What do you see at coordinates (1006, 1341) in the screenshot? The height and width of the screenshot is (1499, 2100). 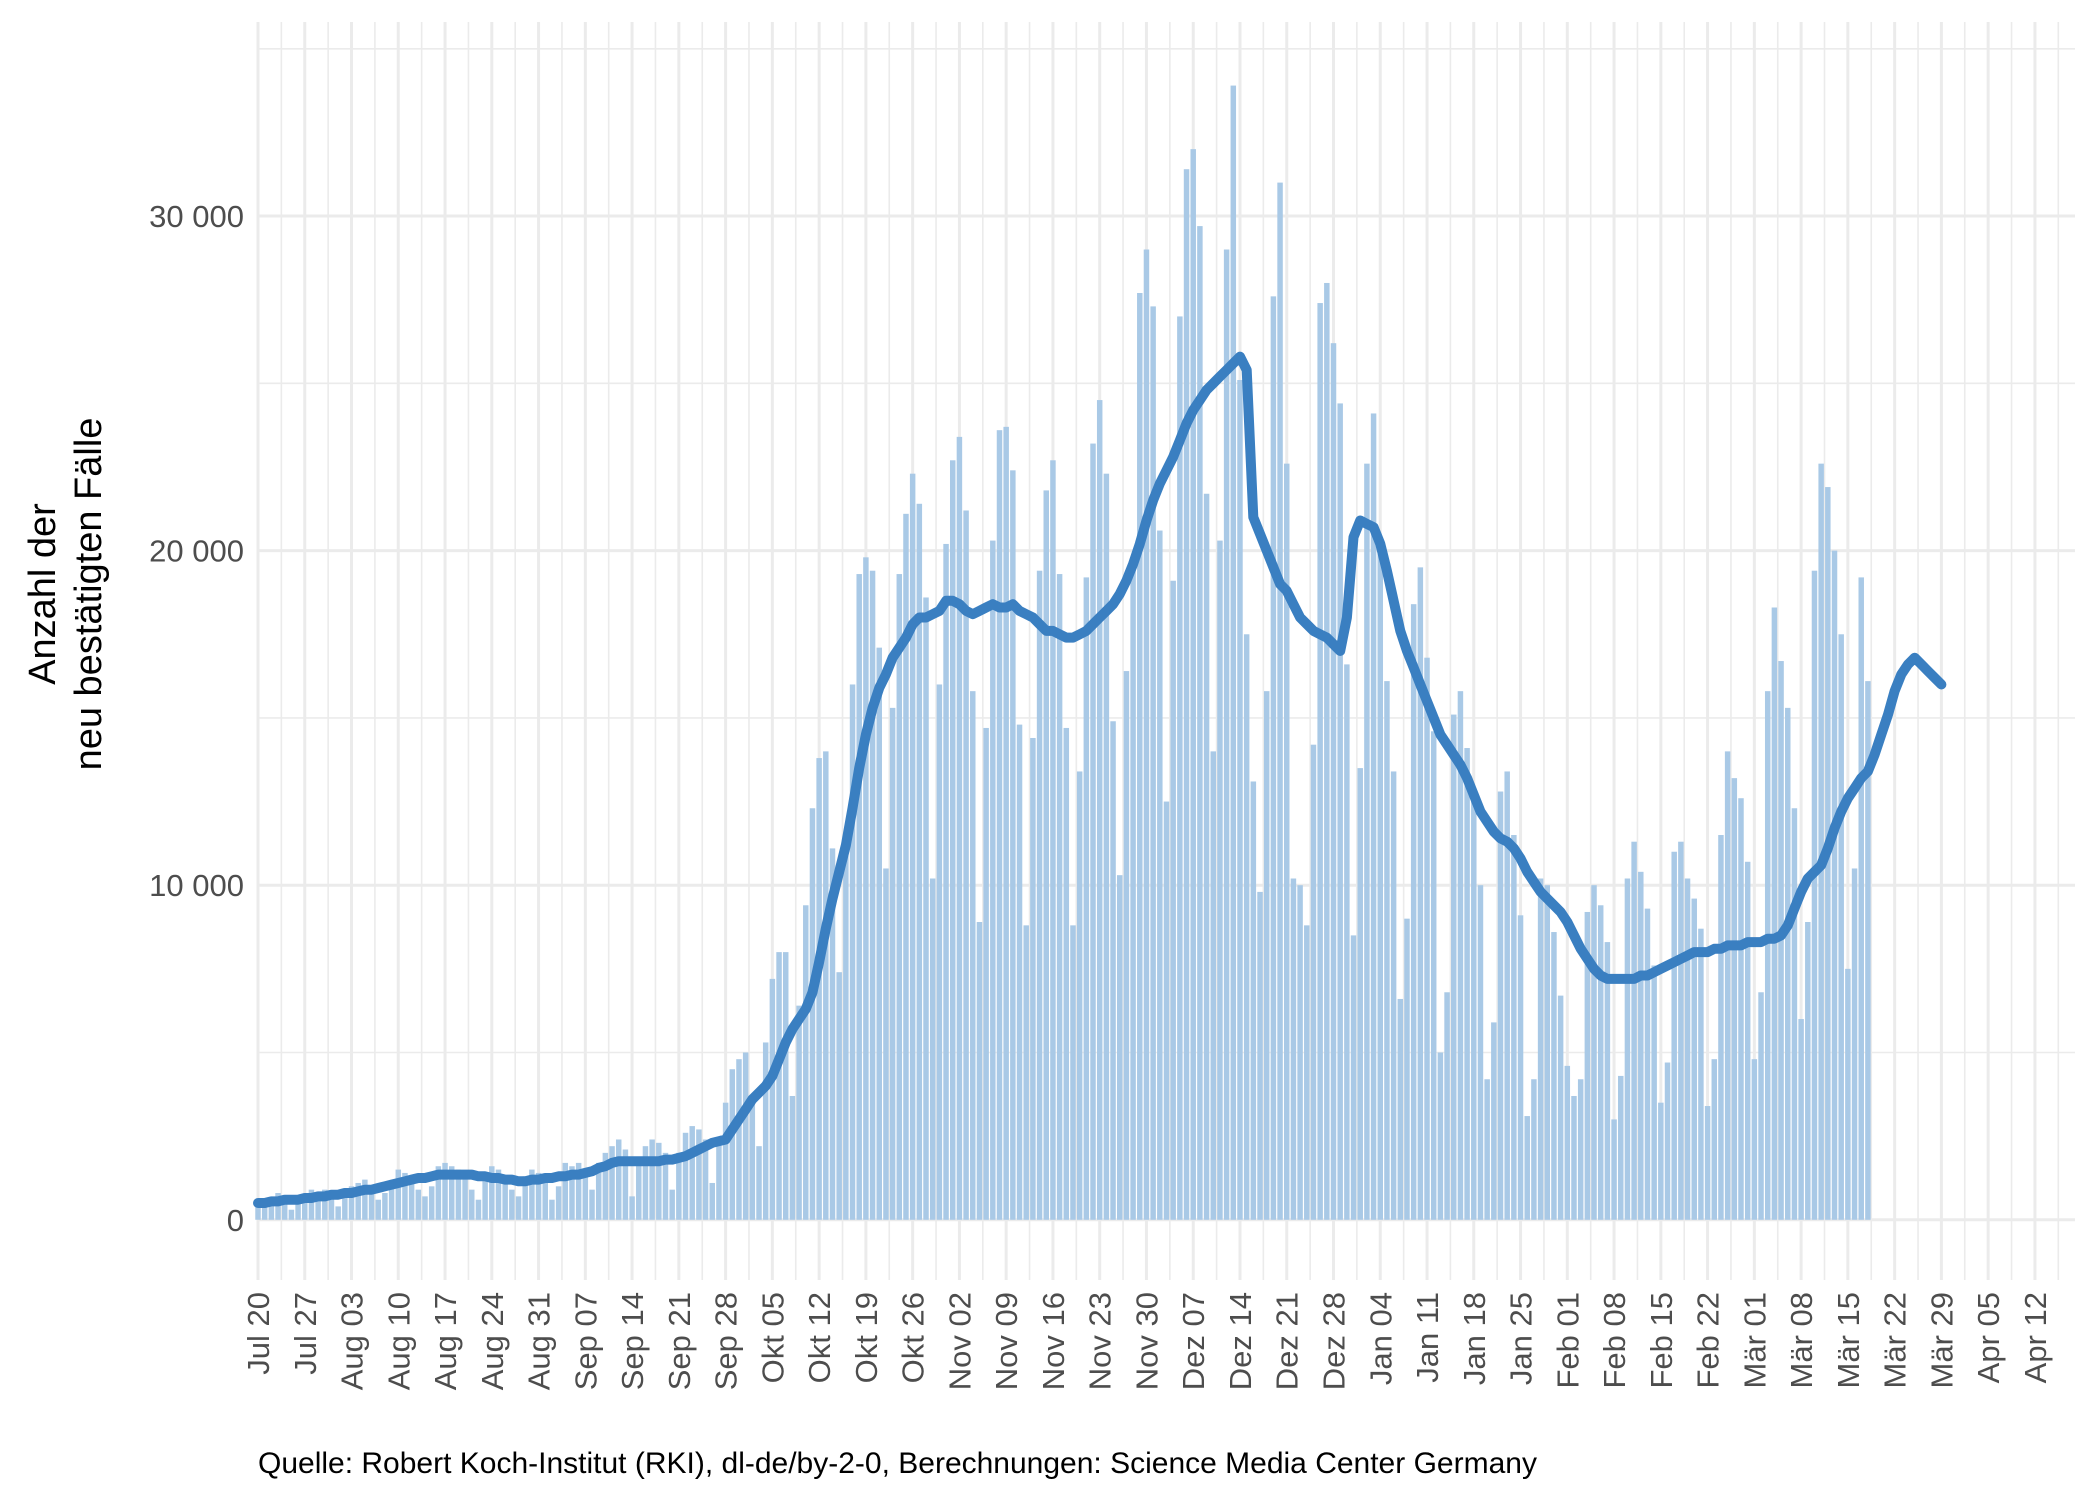 I see `x-tick-label: Nov 09` at bounding box center [1006, 1341].